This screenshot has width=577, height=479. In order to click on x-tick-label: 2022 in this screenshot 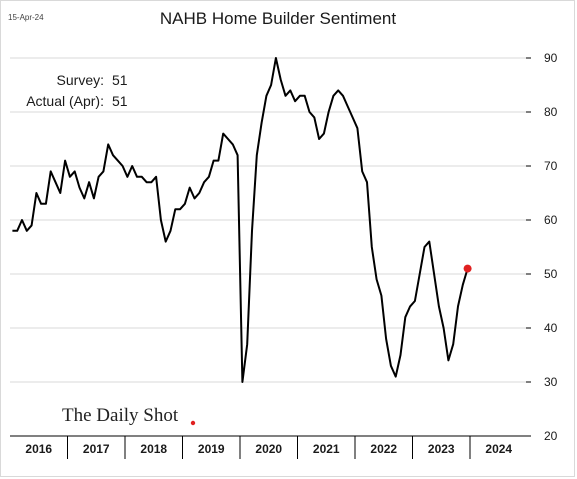, I will do `click(383, 449)`.